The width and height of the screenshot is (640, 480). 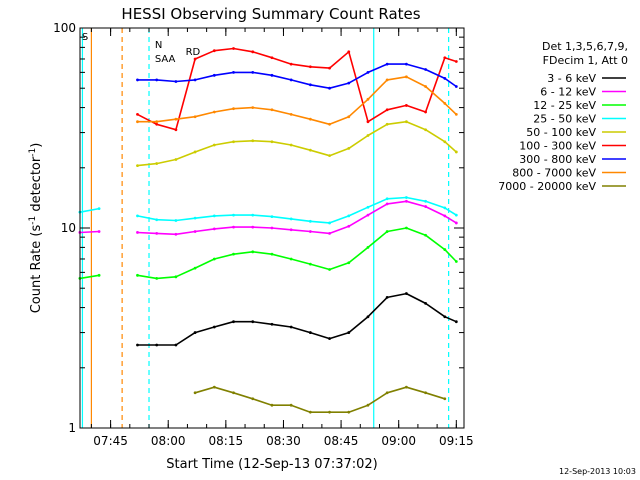 What do you see at coordinates (597, 471) in the screenshot?
I see `footer-date: 12-Sep-2013 10:03` at bounding box center [597, 471].